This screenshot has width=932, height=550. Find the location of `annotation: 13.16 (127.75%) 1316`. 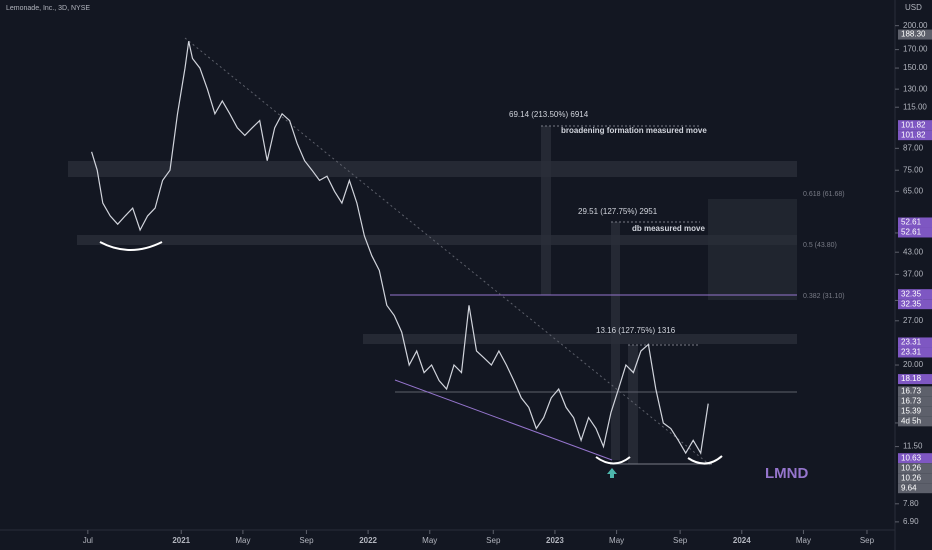

annotation: 13.16 (127.75%) 1316 is located at coordinates (636, 330).